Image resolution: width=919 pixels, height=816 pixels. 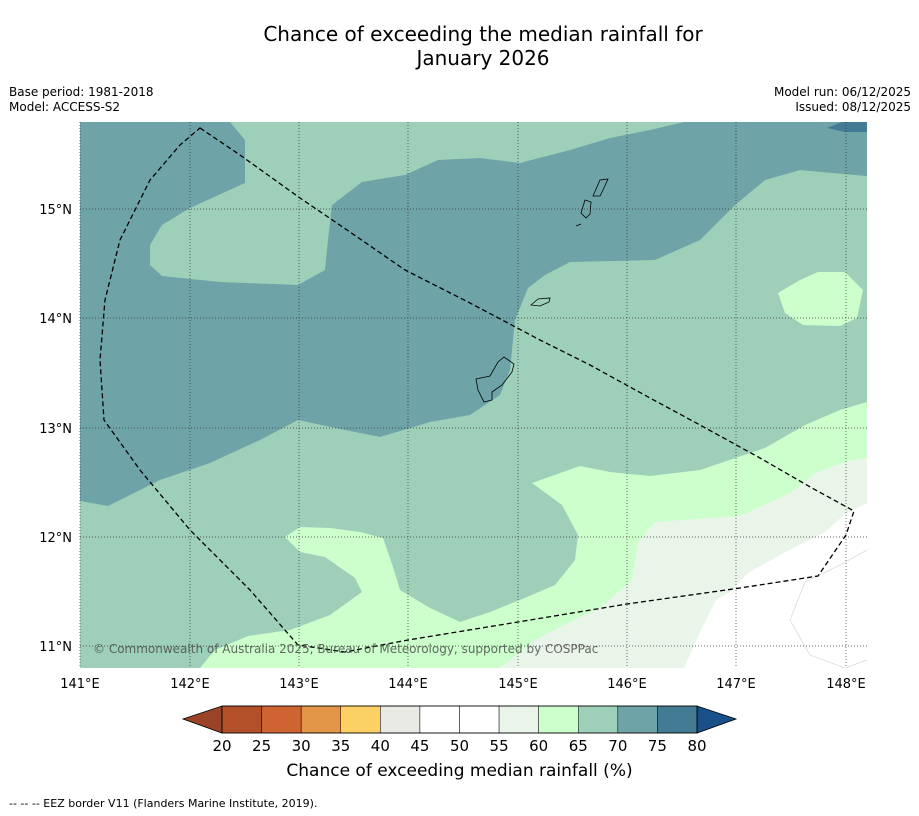 I want to click on colorbar-tick-70: 70, so click(x=617, y=746).